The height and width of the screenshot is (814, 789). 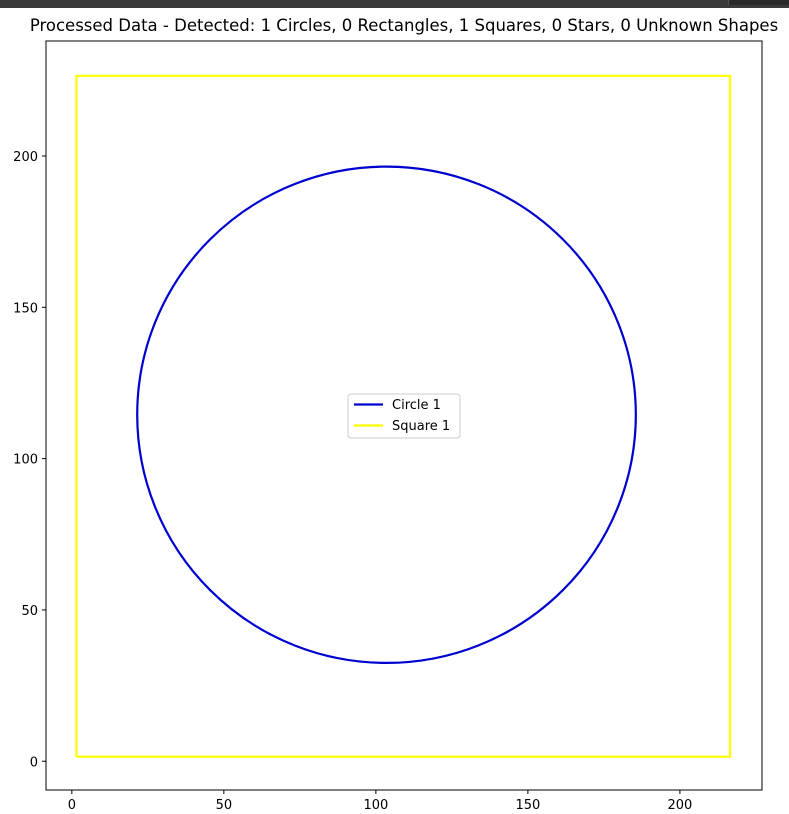 What do you see at coordinates (224, 805) in the screenshot?
I see `x-tick-label: 50` at bounding box center [224, 805].